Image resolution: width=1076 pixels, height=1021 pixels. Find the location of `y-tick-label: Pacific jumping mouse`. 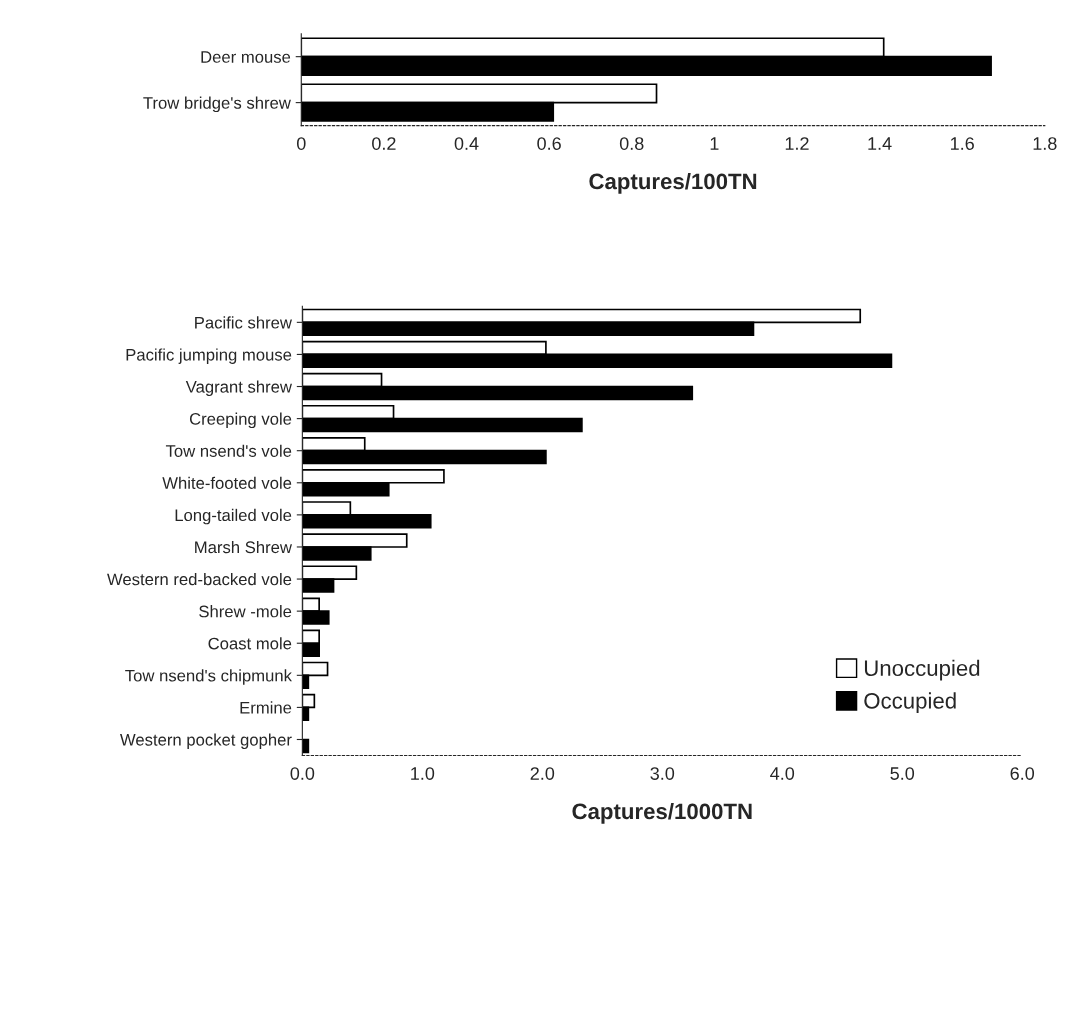

y-tick-label: Pacific jumping mouse is located at coordinates (209, 356).